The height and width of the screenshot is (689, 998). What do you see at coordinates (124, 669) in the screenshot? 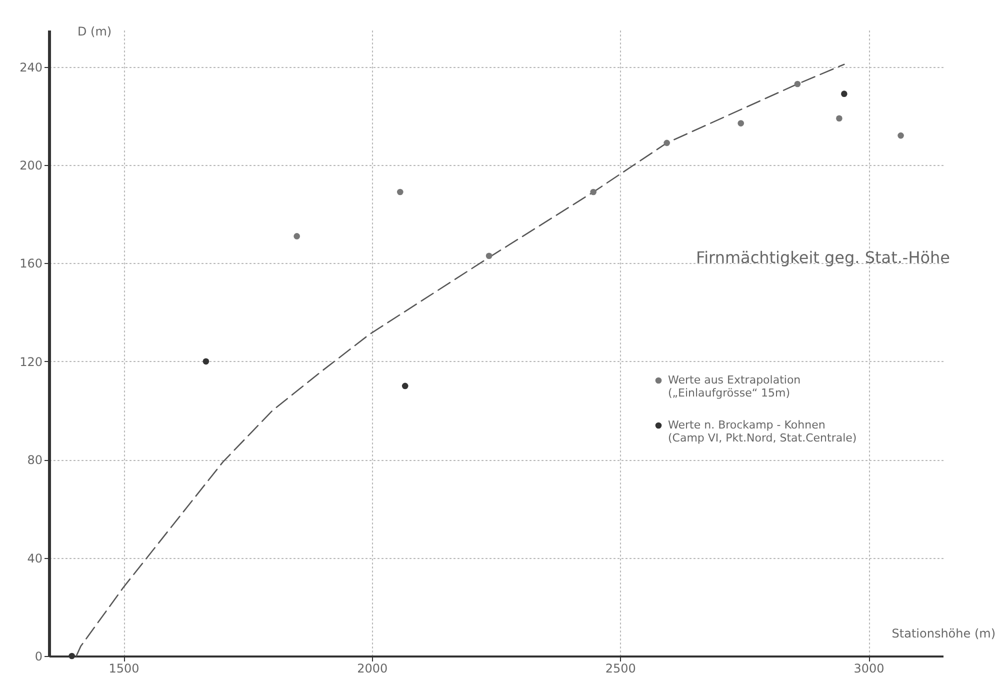
I see `x-tick-label: 1500` at bounding box center [124, 669].